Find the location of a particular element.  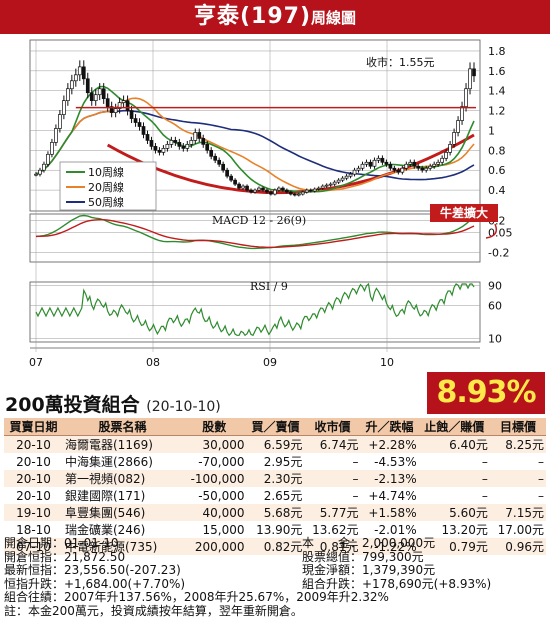

open-date: 開倉日期：01-01-10 is located at coordinates (61, 543).